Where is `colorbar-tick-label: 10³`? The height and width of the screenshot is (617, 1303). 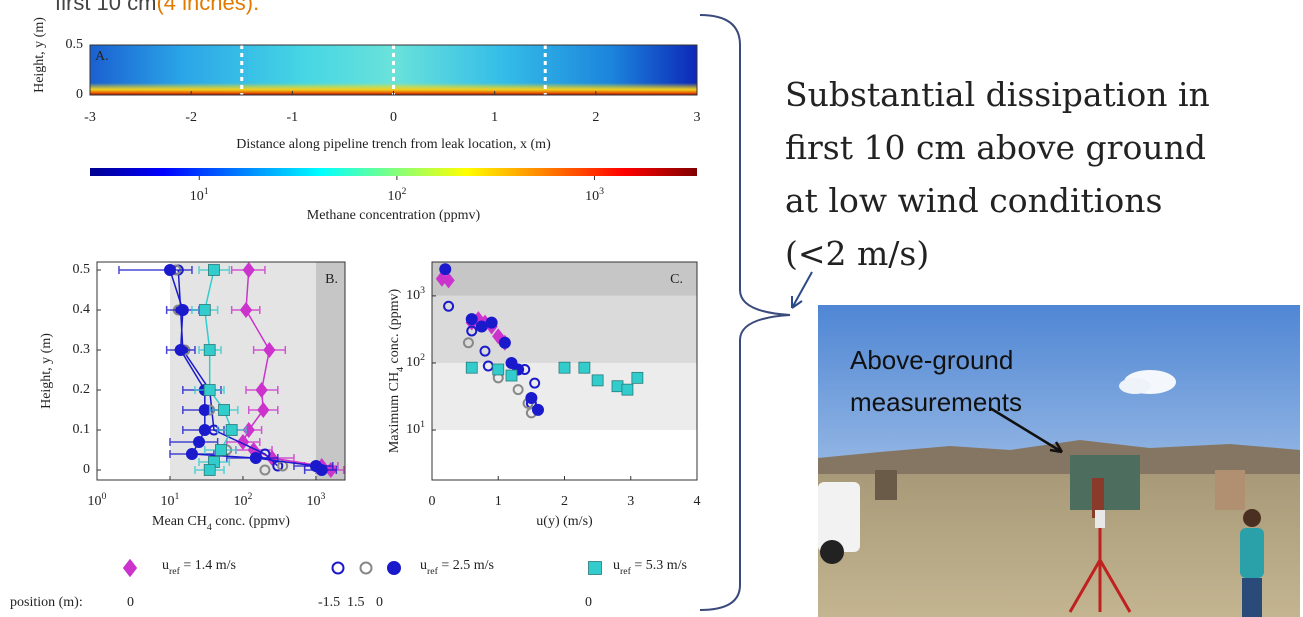
colorbar-tick-label: 10³ is located at coordinates (594, 195).